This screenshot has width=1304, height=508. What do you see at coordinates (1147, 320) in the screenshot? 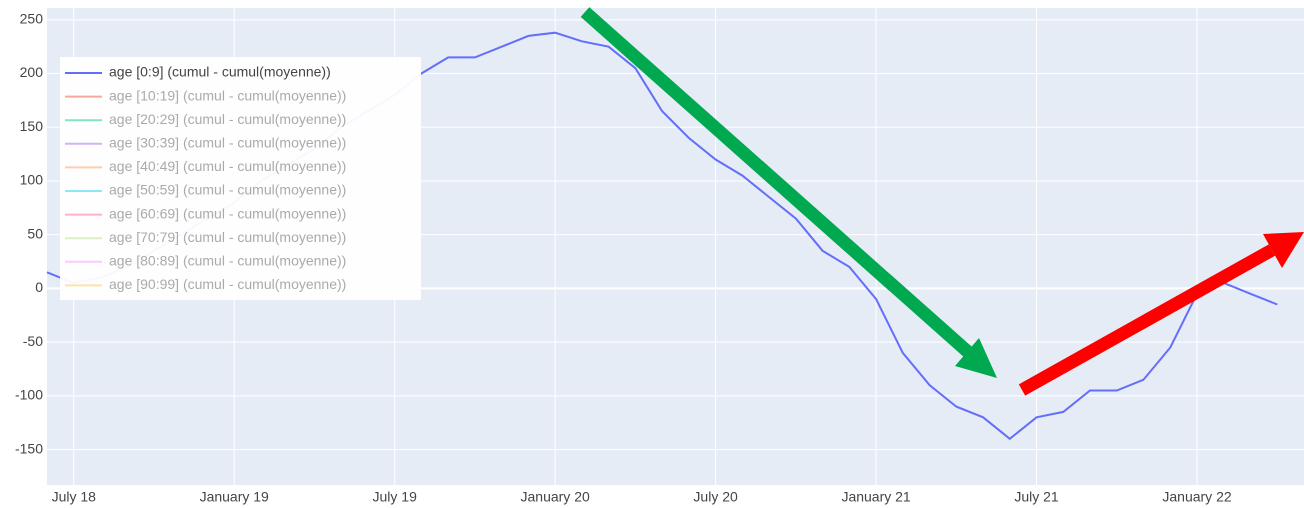
I see `arrow-shaft` at bounding box center [1147, 320].